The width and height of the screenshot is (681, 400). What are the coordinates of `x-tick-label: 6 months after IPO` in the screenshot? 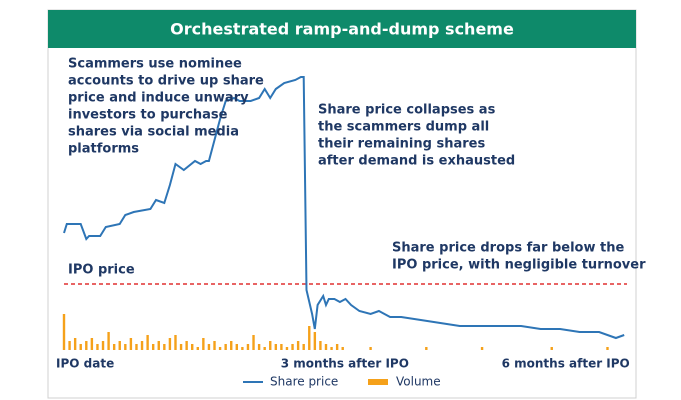 It's located at (566, 364).